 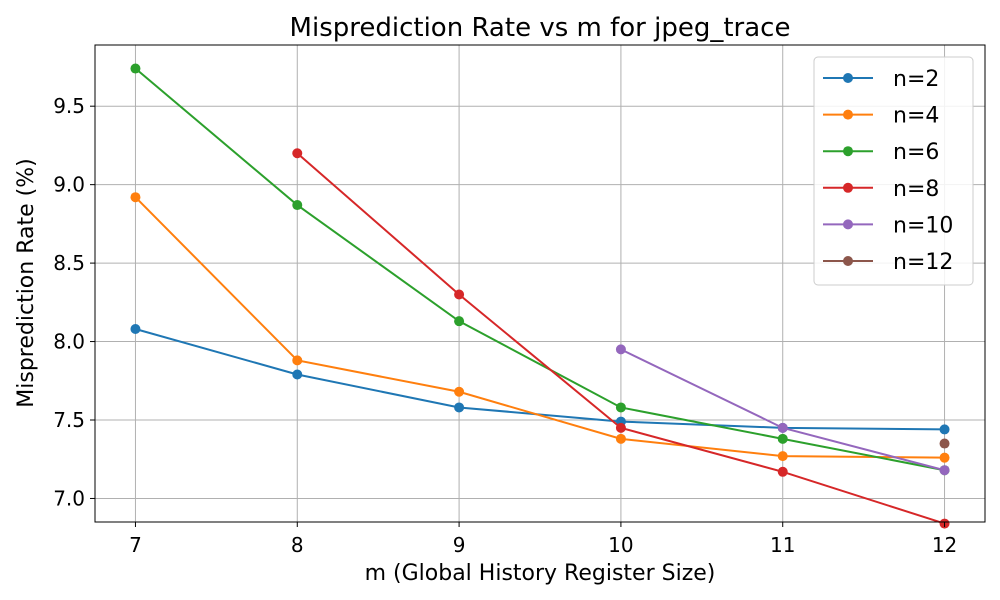 What do you see at coordinates (782, 545) in the screenshot?
I see `x-tick-label: 11` at bounding box center [782, 545].